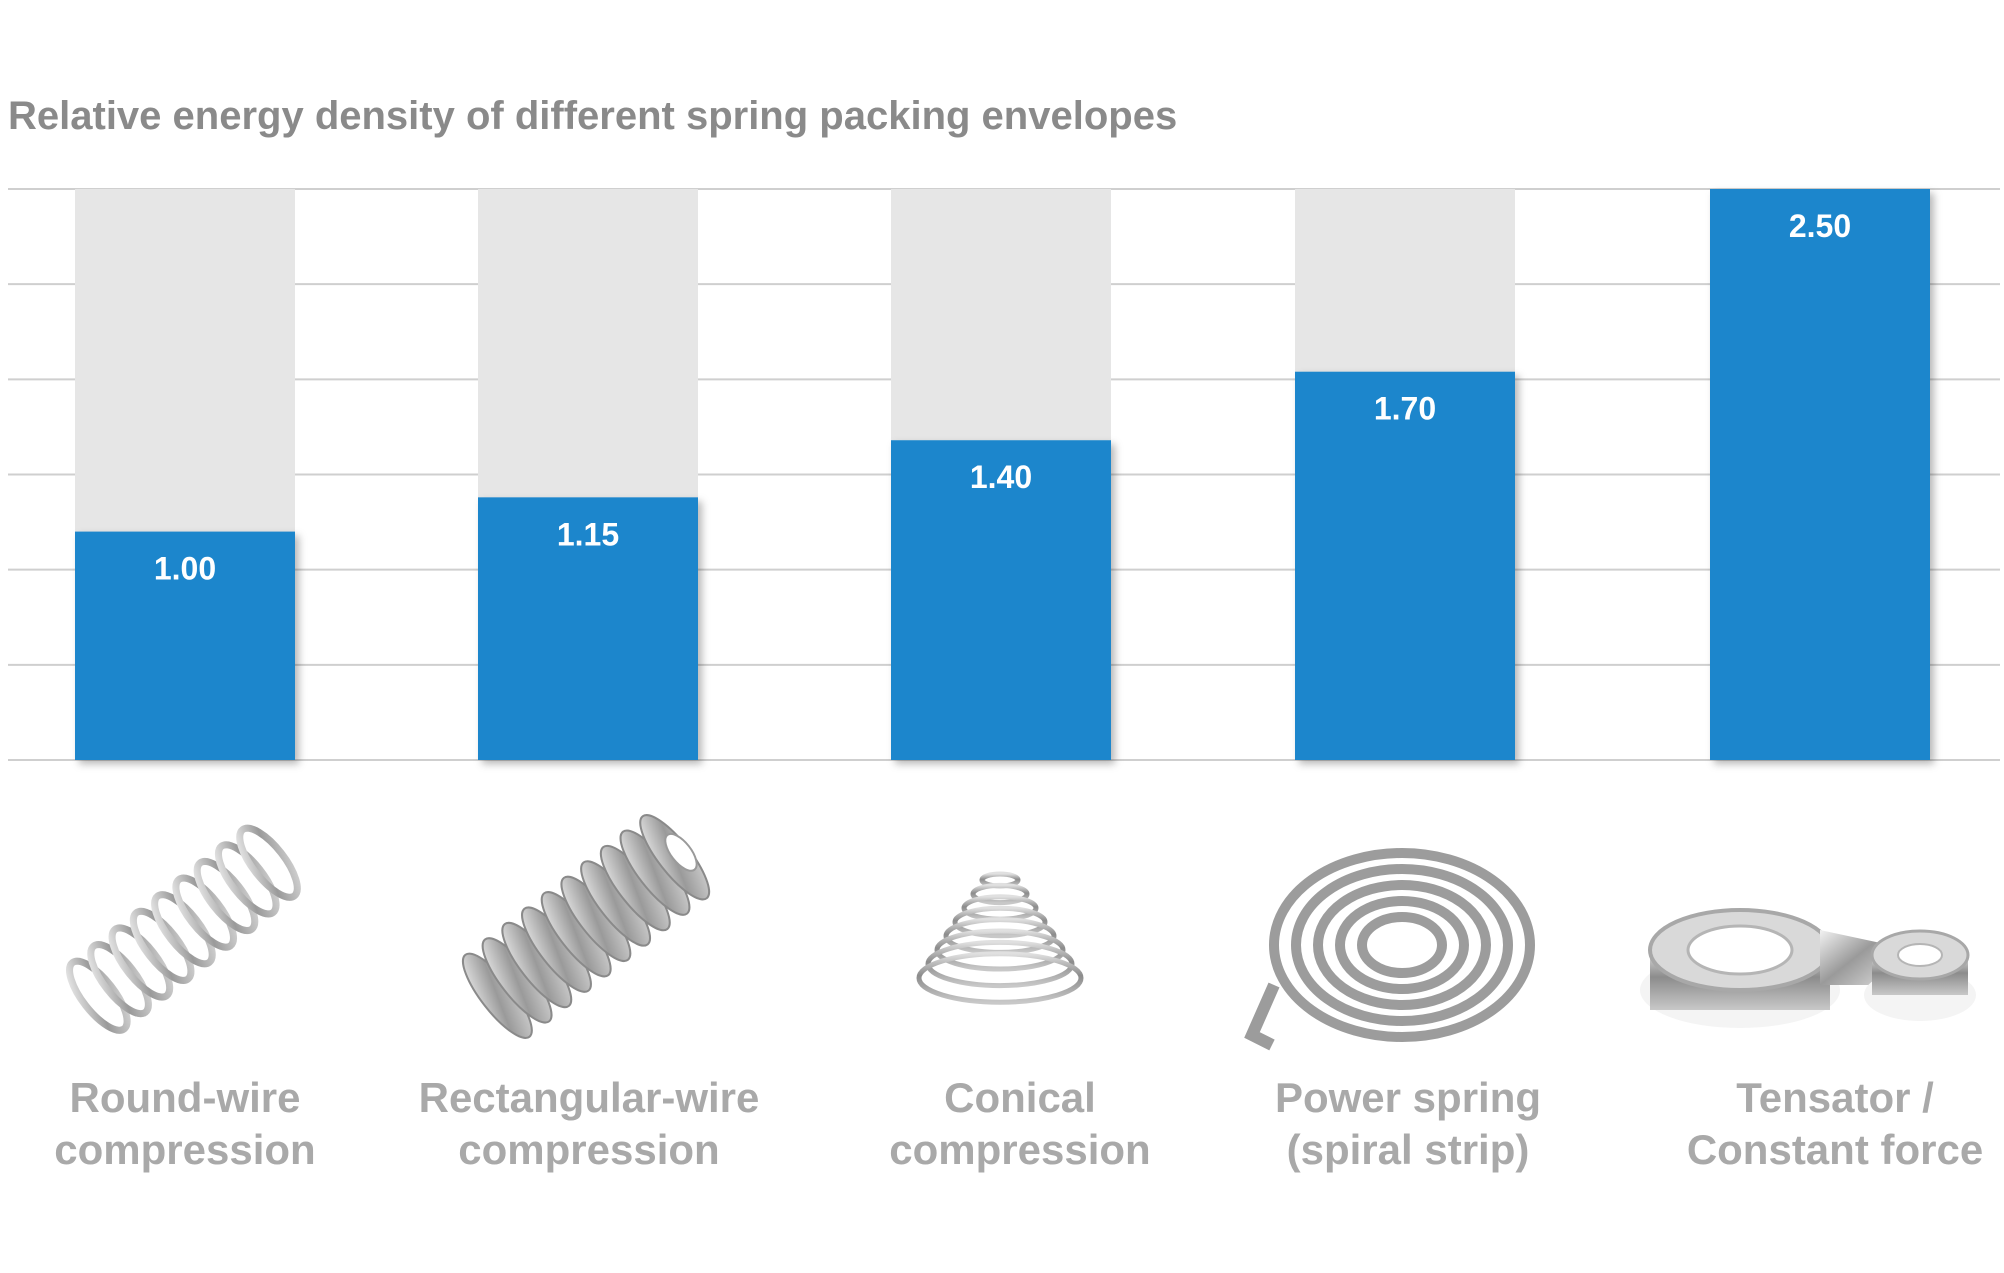 Image resolution: width=2004 pixels, height=1273 pixels. I want to click on bar-value-label: 1.70, so click(1405, 409).